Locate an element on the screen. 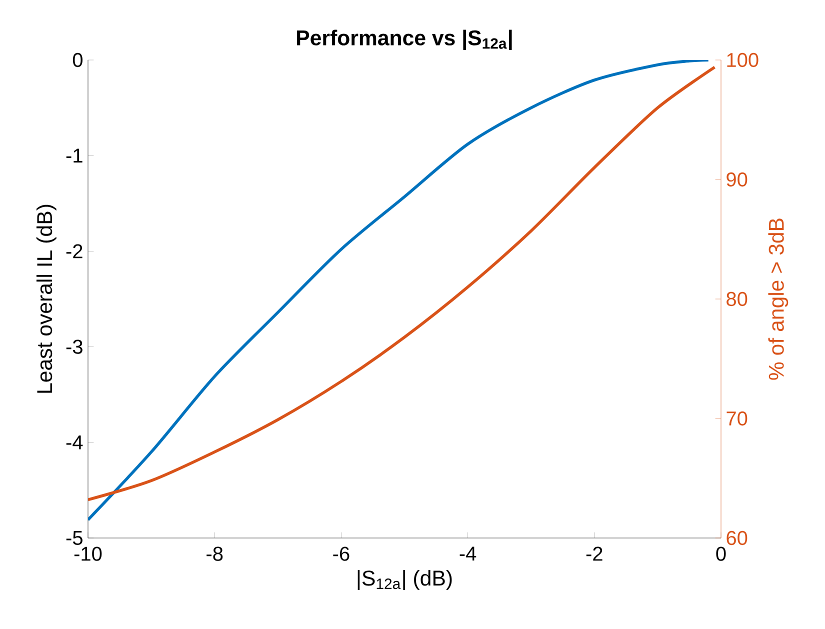  x-tick-label: -10 is located at coordinates (88, 553).